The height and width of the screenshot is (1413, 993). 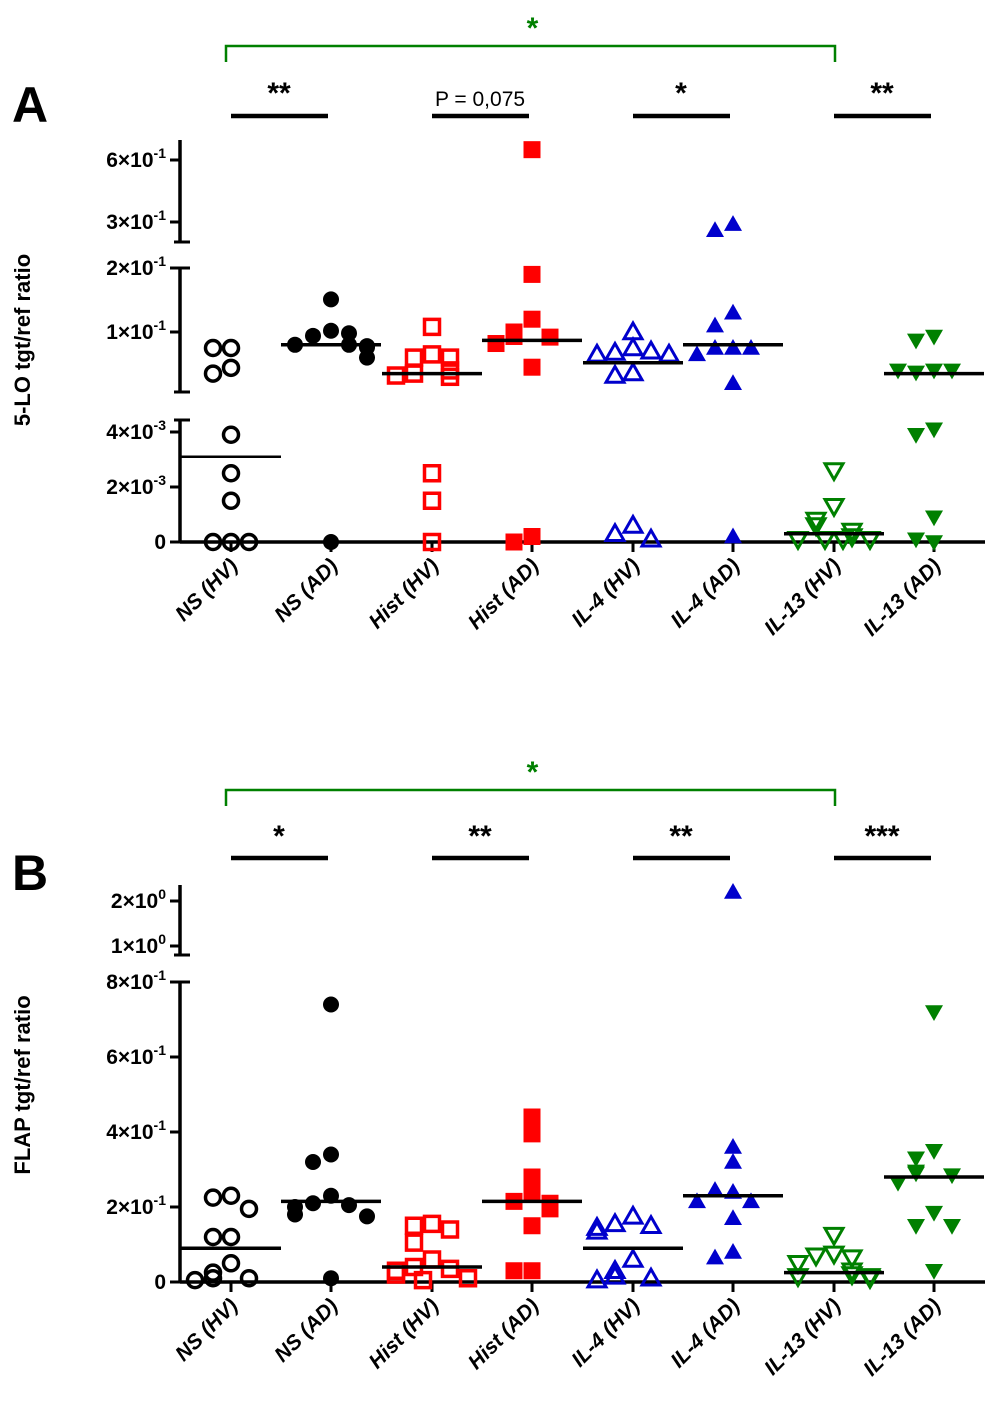 What do you see at coordinates (30, 873) in the screenshot?
I see `panel-label: B` at bounding box center [30, 873].